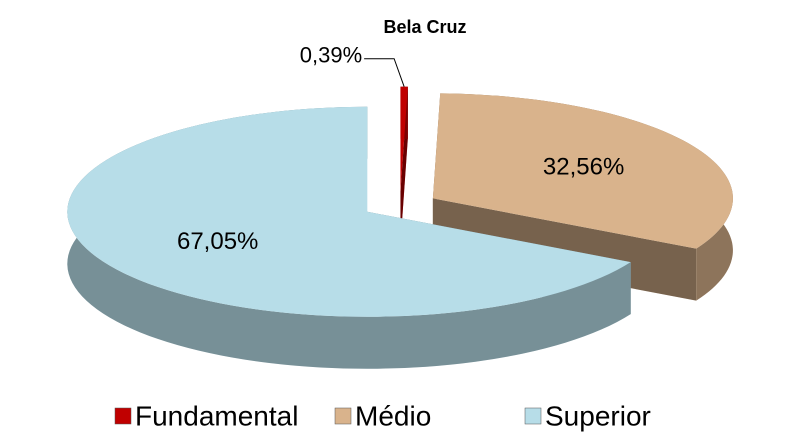 The image size is (794, 434). What do you see at coordinates (598, 415) in the screenshot?
I see `legend-label: Superior` at bounding box center [598, 415].